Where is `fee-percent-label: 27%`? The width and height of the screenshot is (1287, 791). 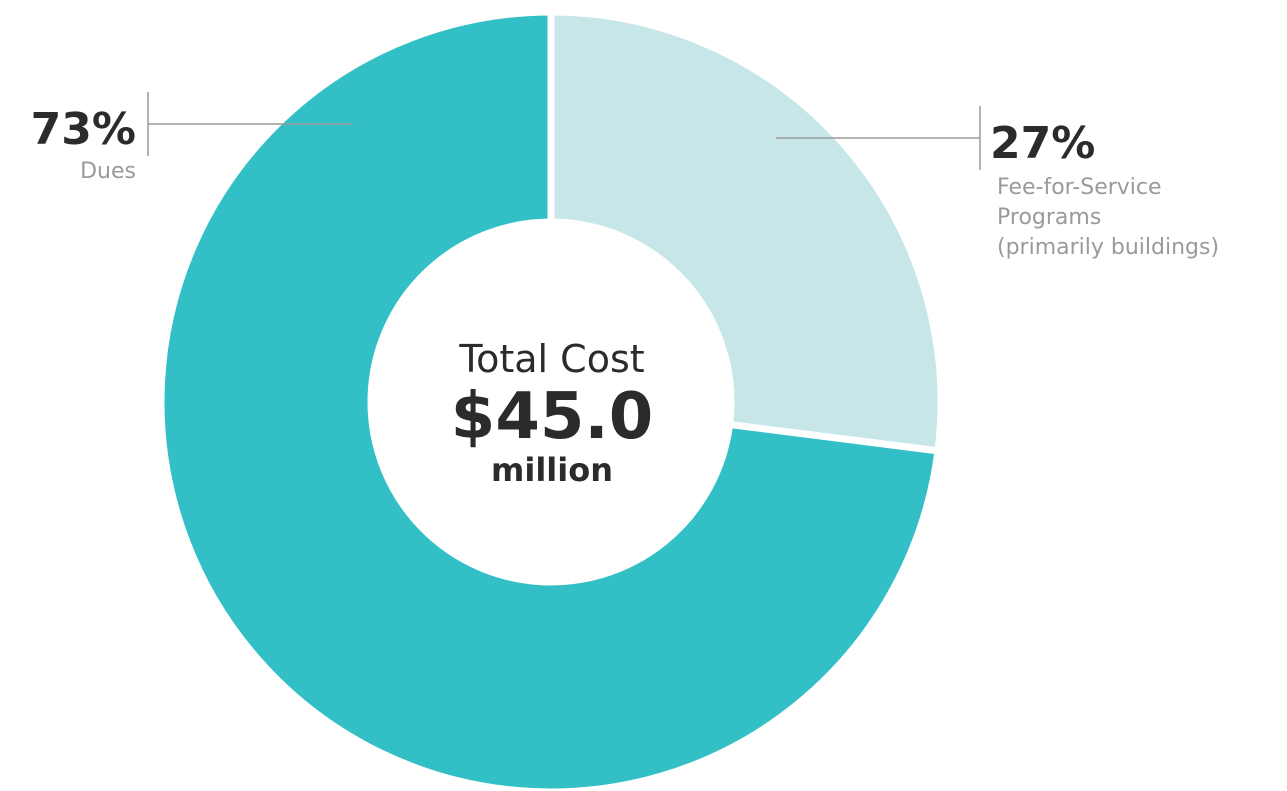 fee-percent-label: 27% is located at coordinates (1042, 143).